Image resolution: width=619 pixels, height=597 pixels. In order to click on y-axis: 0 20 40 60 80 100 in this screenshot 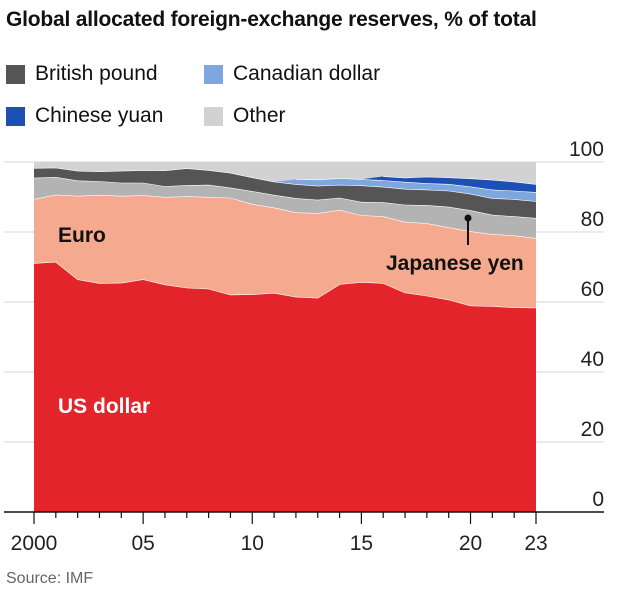, I will do `click(586, 324)`.